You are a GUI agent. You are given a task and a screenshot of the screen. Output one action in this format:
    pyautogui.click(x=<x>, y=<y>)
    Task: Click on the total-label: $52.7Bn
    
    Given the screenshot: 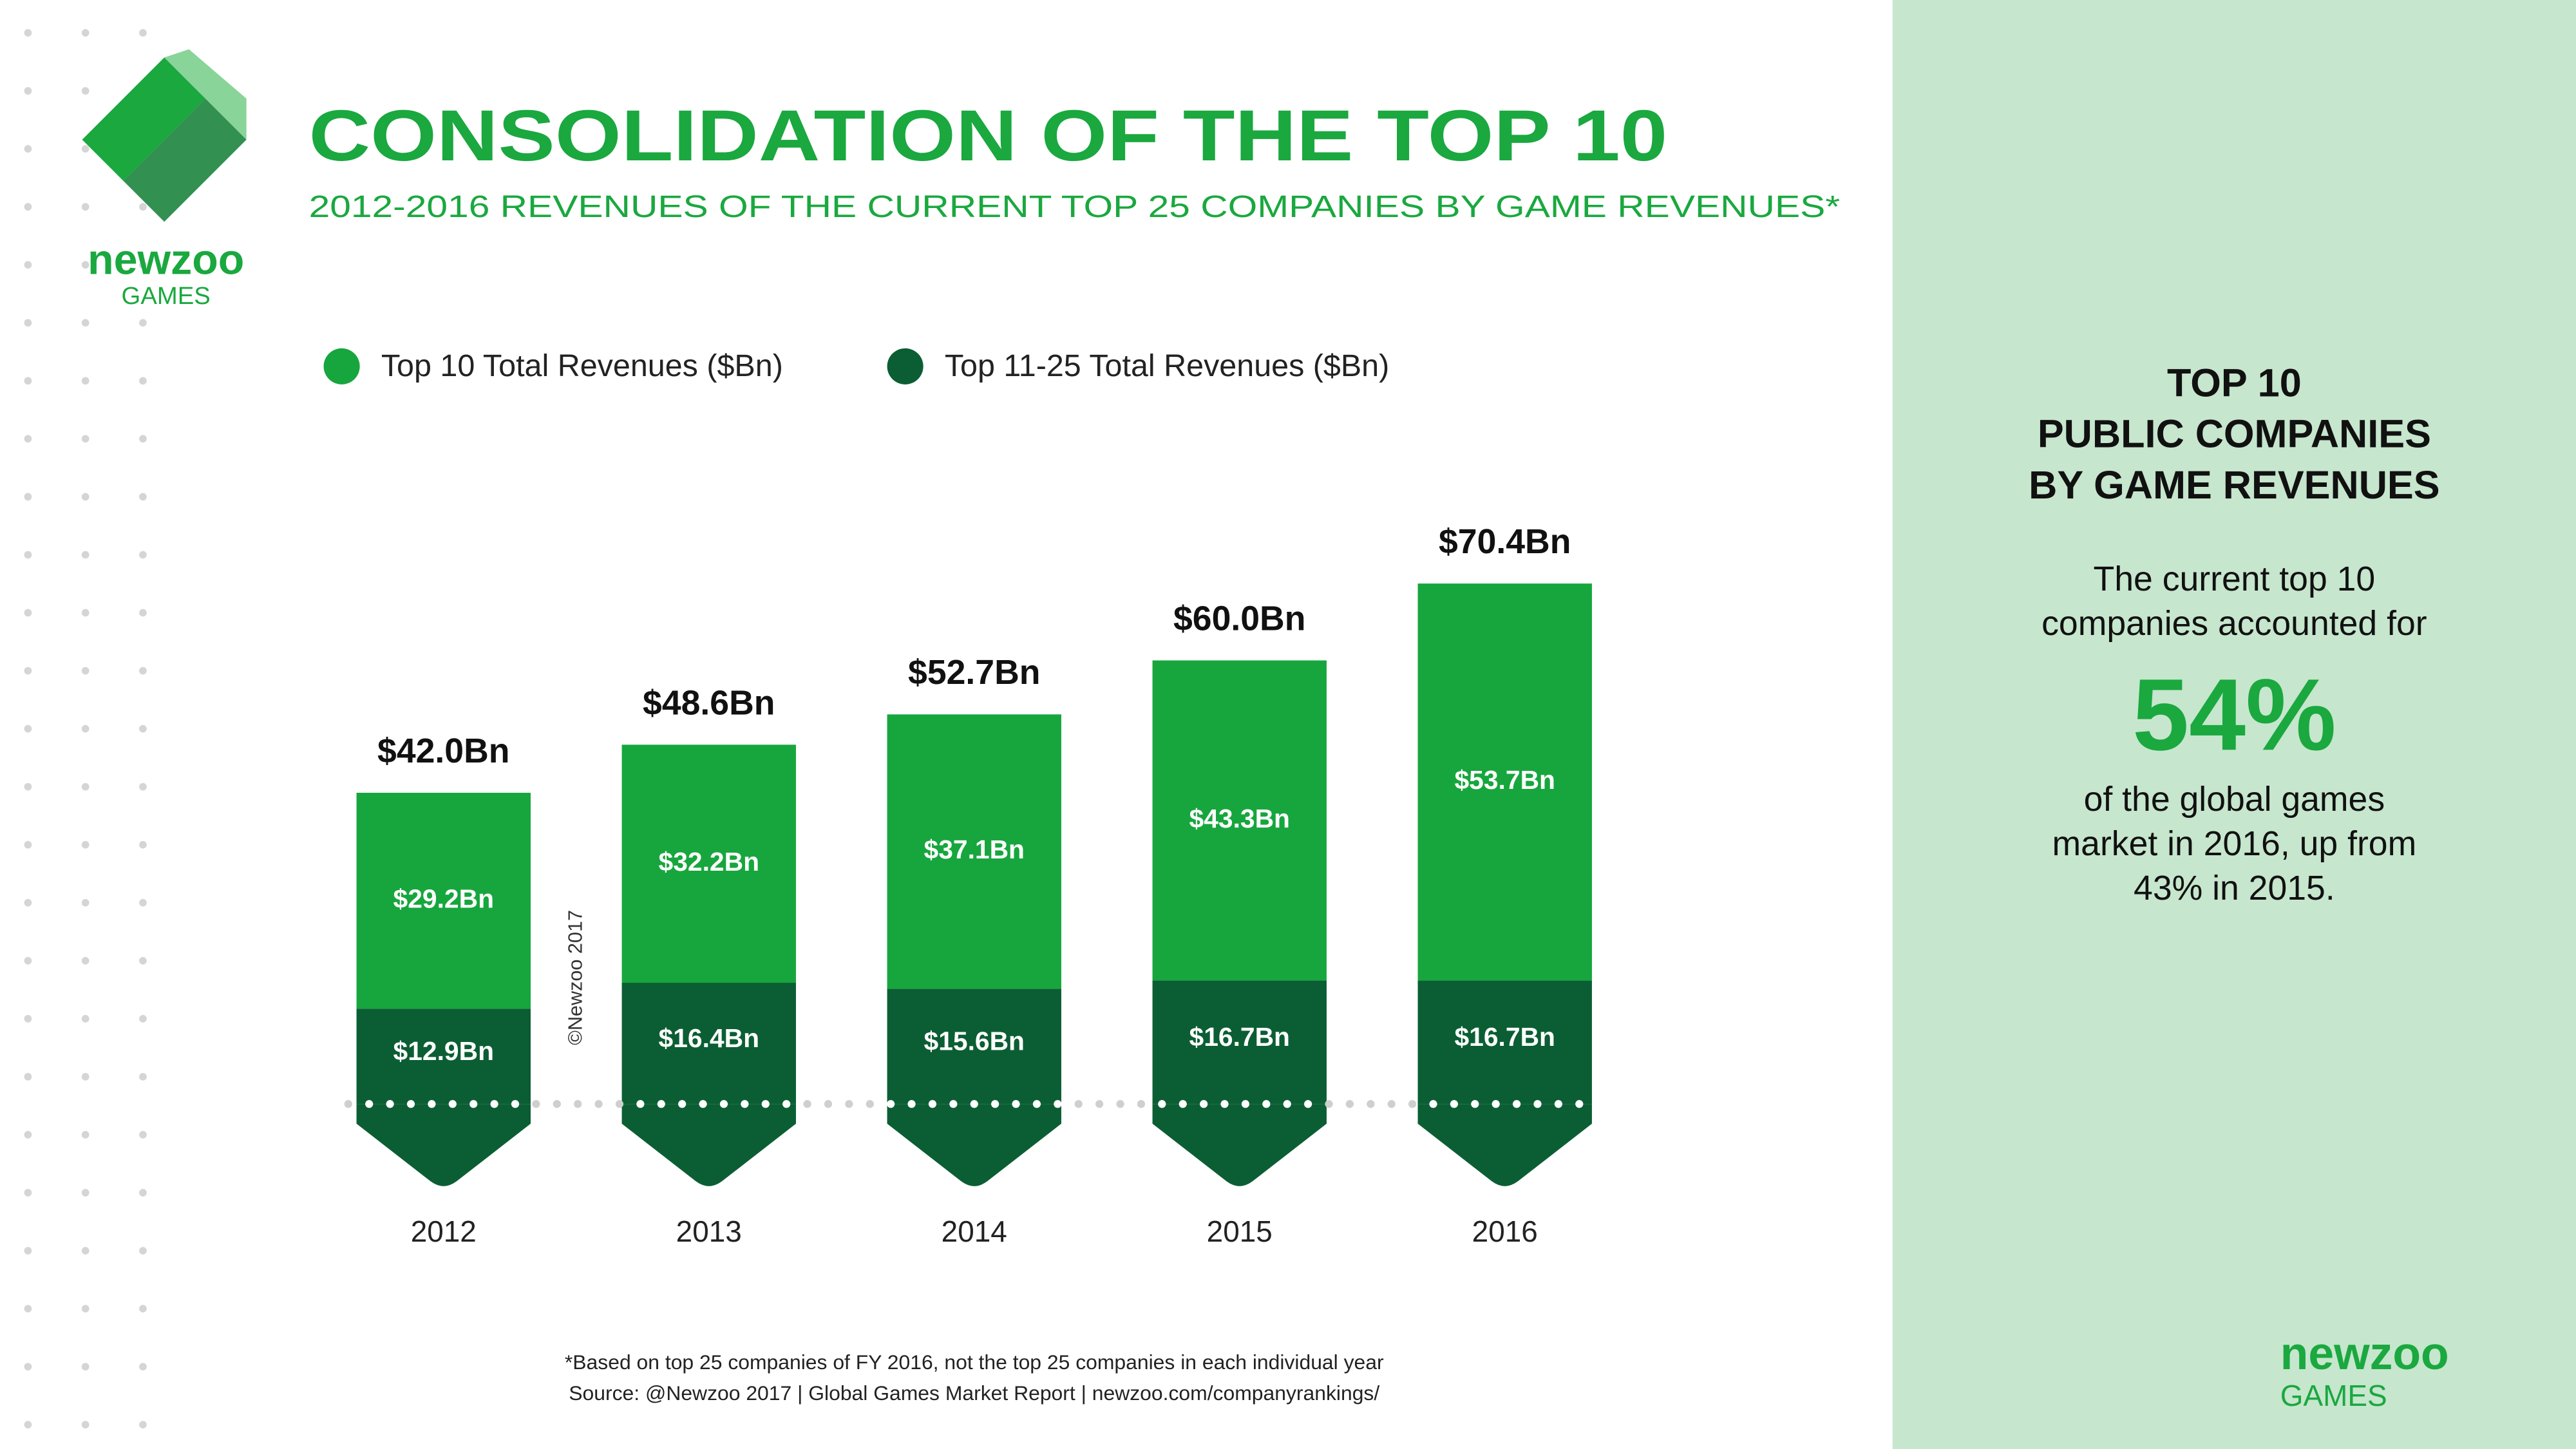 What is the action you would take?
    pyautogui.click(x=974, y=673)
    